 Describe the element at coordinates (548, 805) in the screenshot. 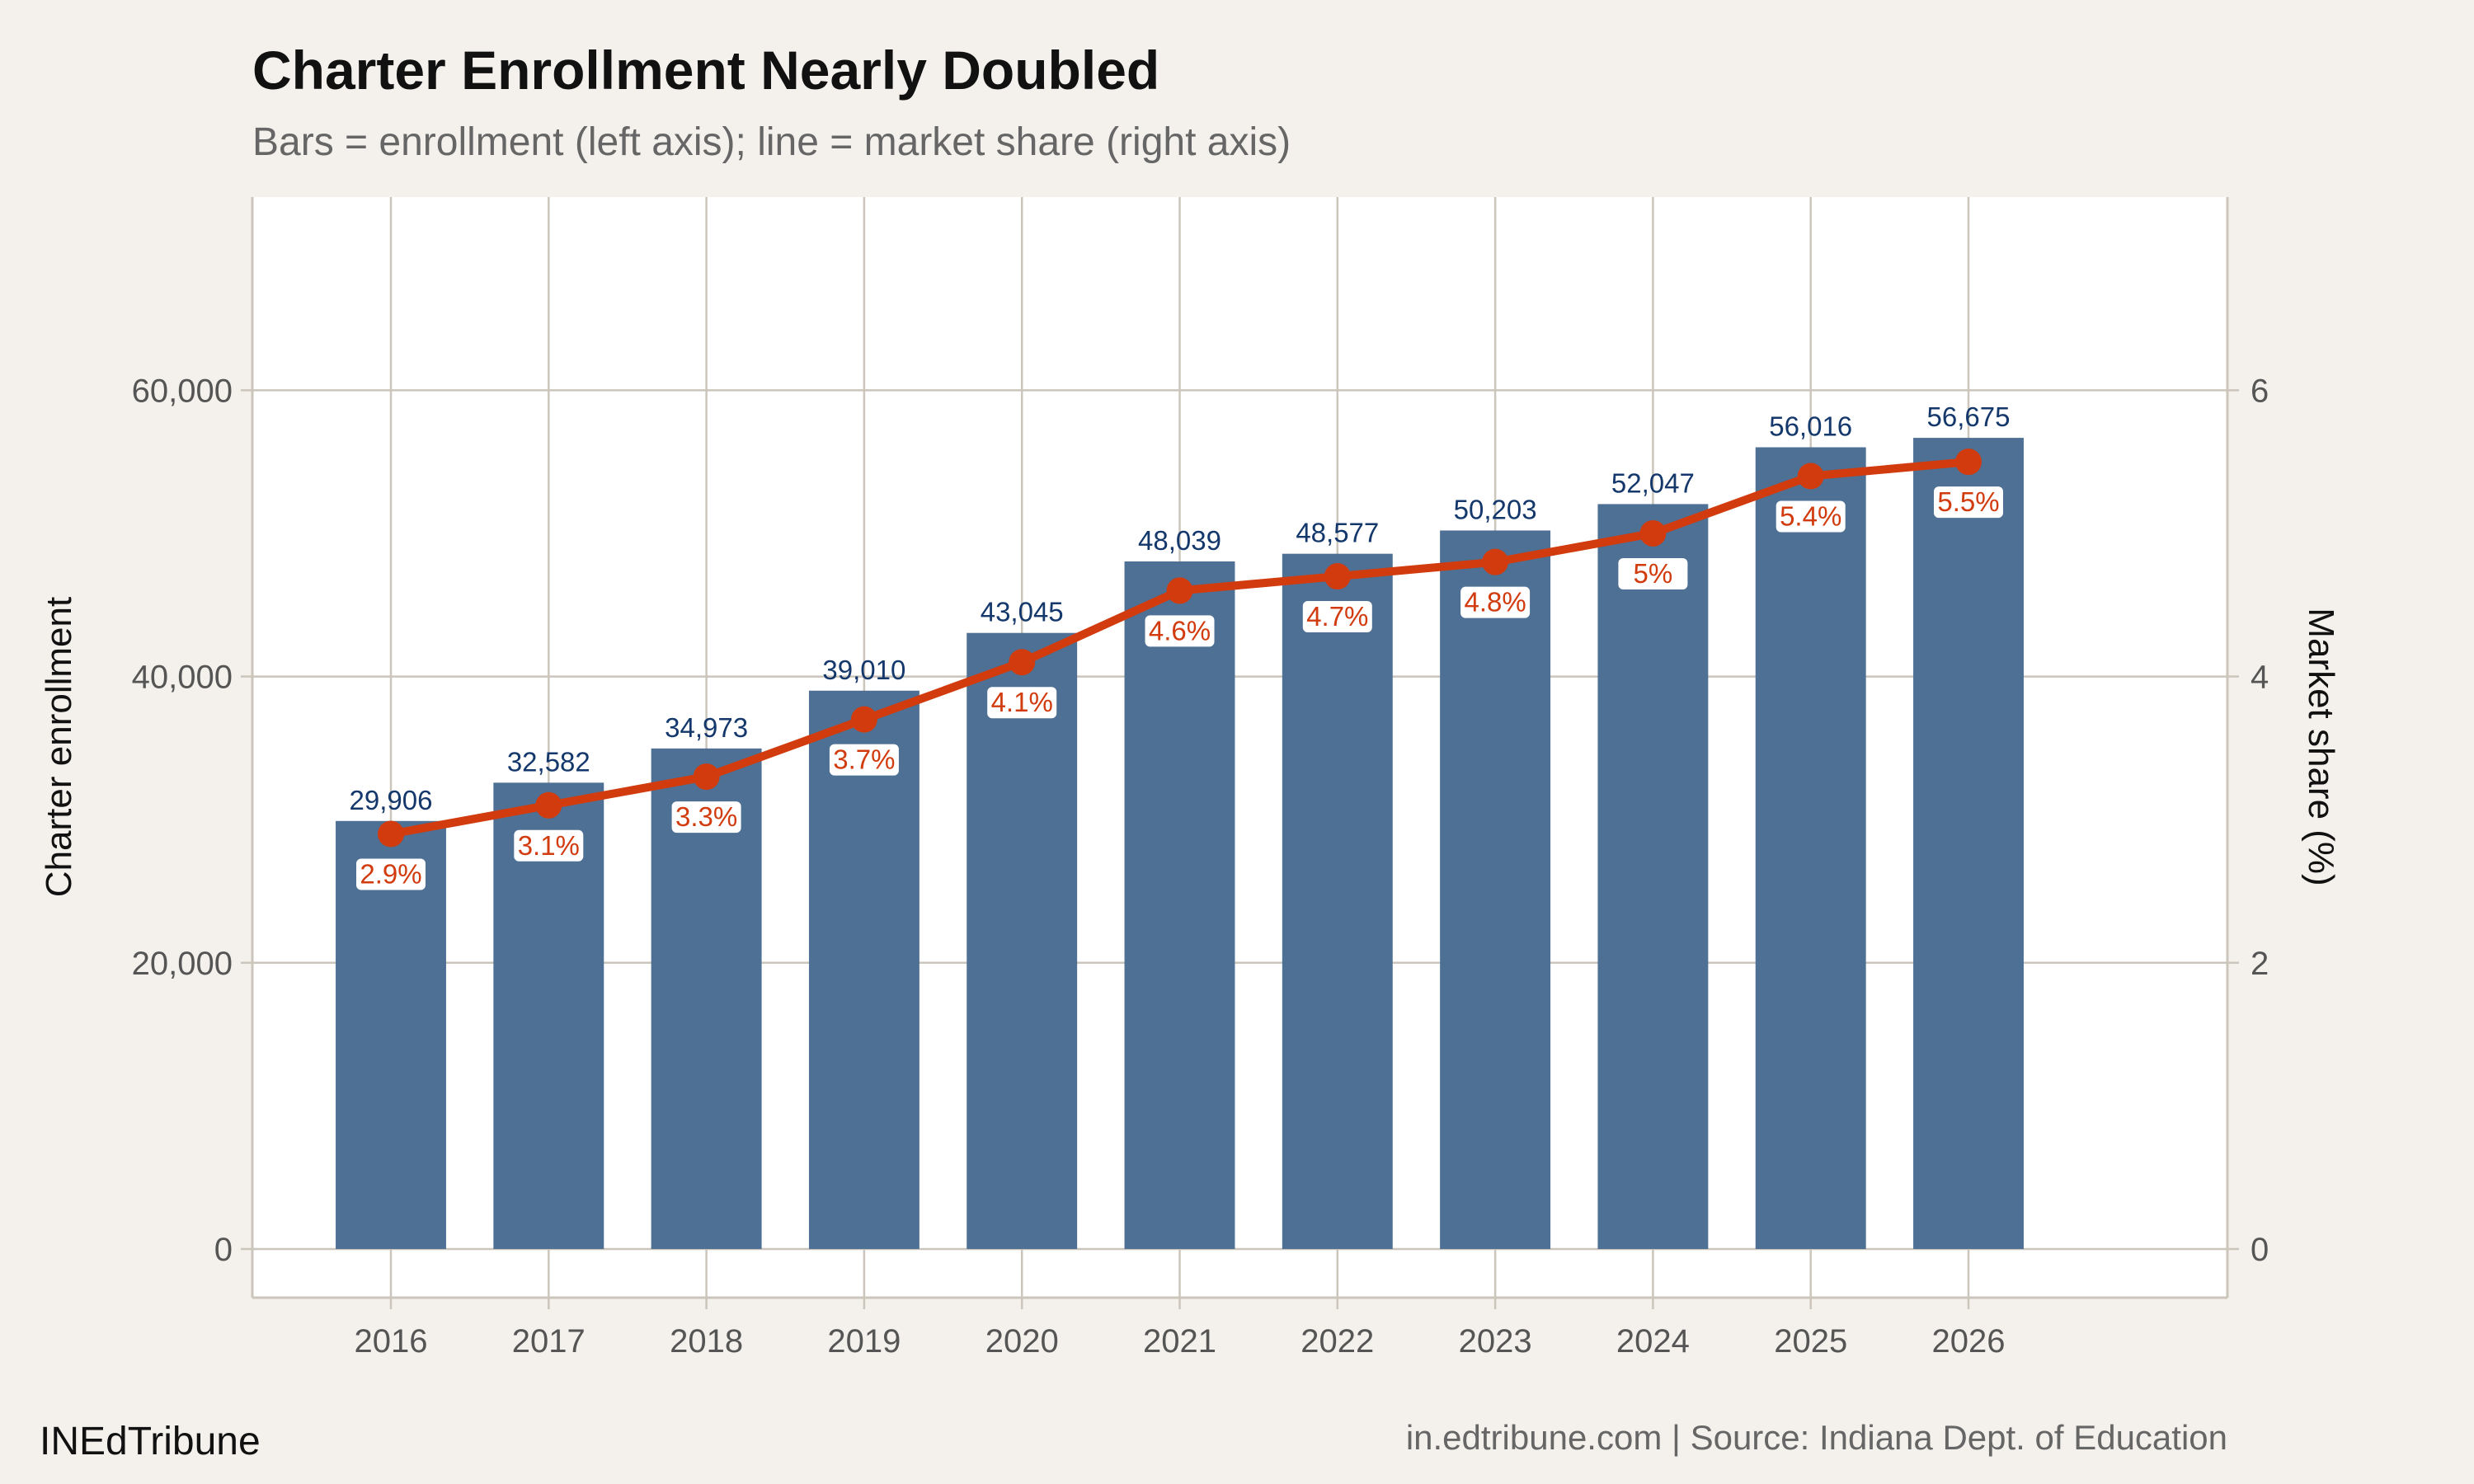

I see `share-point-2017` at that location.